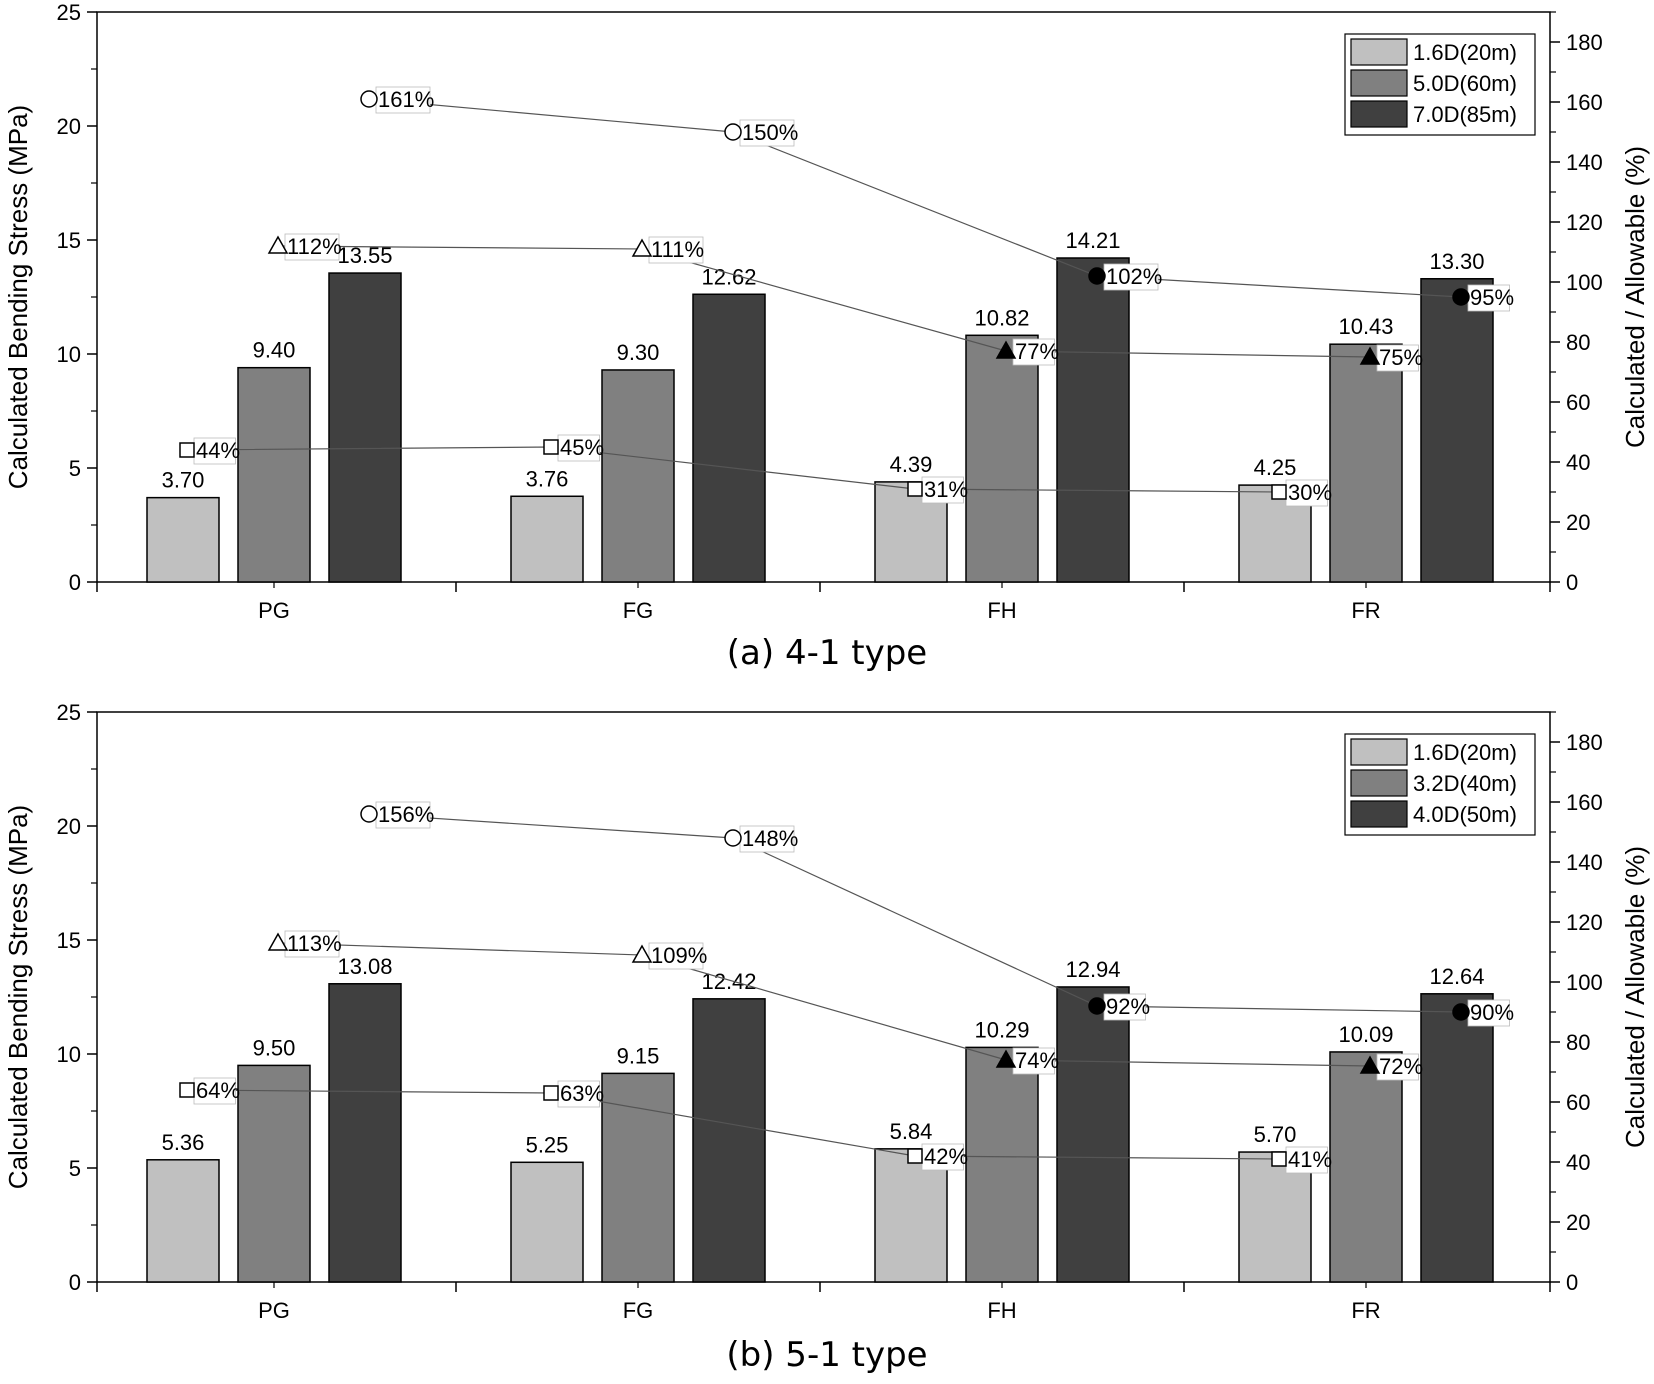 The width and height of the screenshot is (1654, 1384). What do you see at coordinates (1465, 52) in the screenshot?
I see `legend-label: 1.6D(20m)` at bounding box center [1465, 52].